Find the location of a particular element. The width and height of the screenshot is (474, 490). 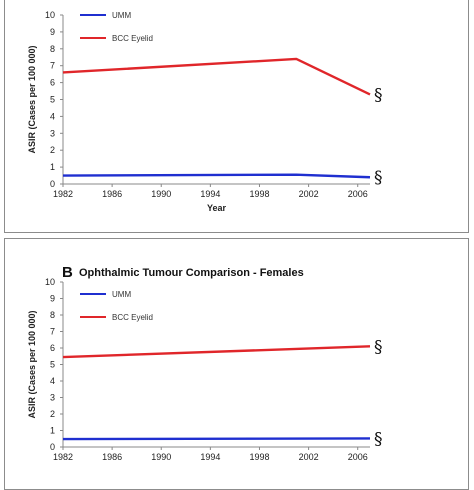

panel-letter: B is located at coordinates (67, 272).